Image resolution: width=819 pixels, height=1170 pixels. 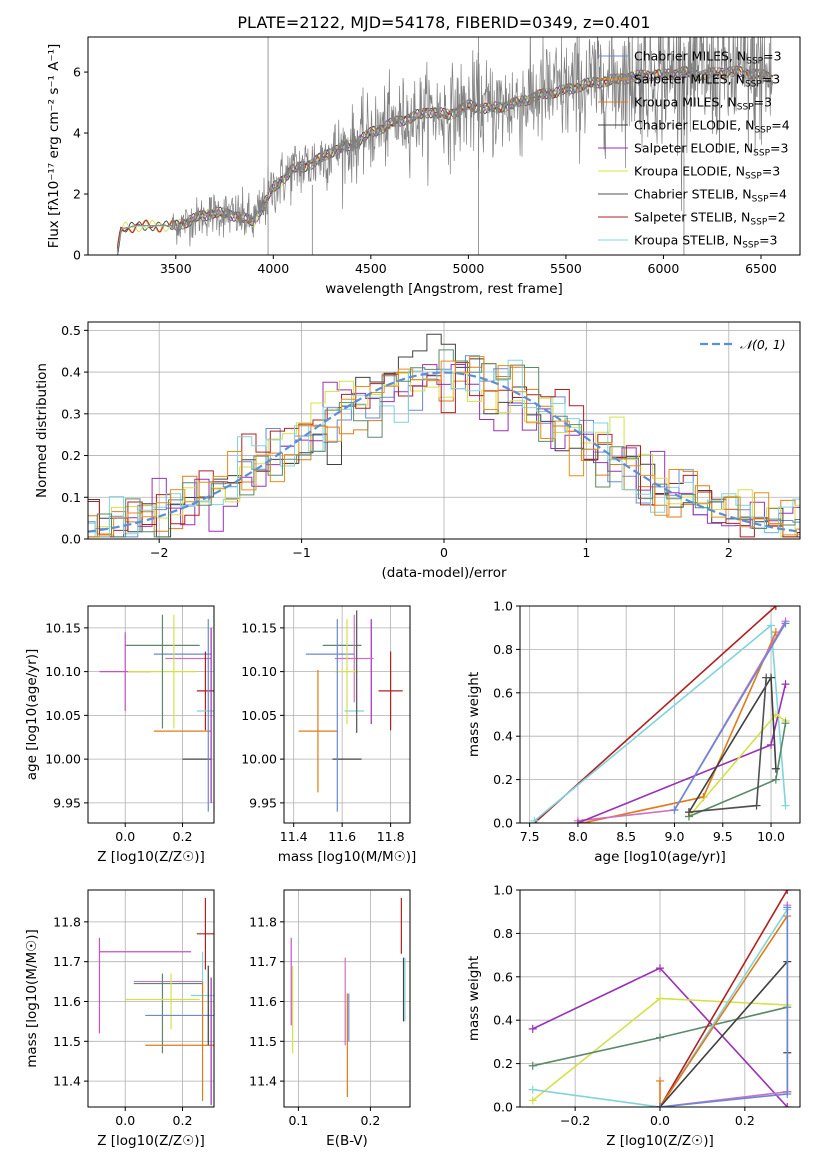 What do you see at coordinates (71, 497) in the screenshot?
I see `y-tick-label: 0.1` at bounding box center [71, 497].